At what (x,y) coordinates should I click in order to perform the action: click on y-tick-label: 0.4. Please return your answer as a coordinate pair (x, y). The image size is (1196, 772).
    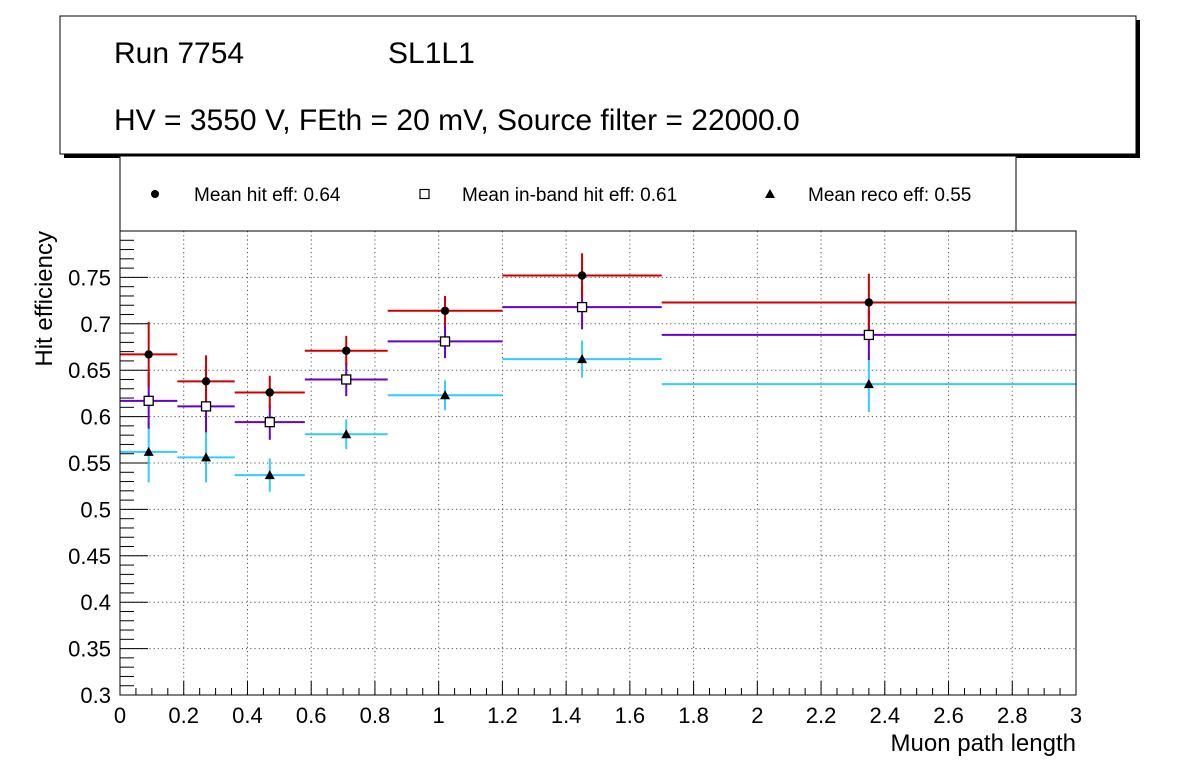
    Looking at the image, I should click on (95, 602).